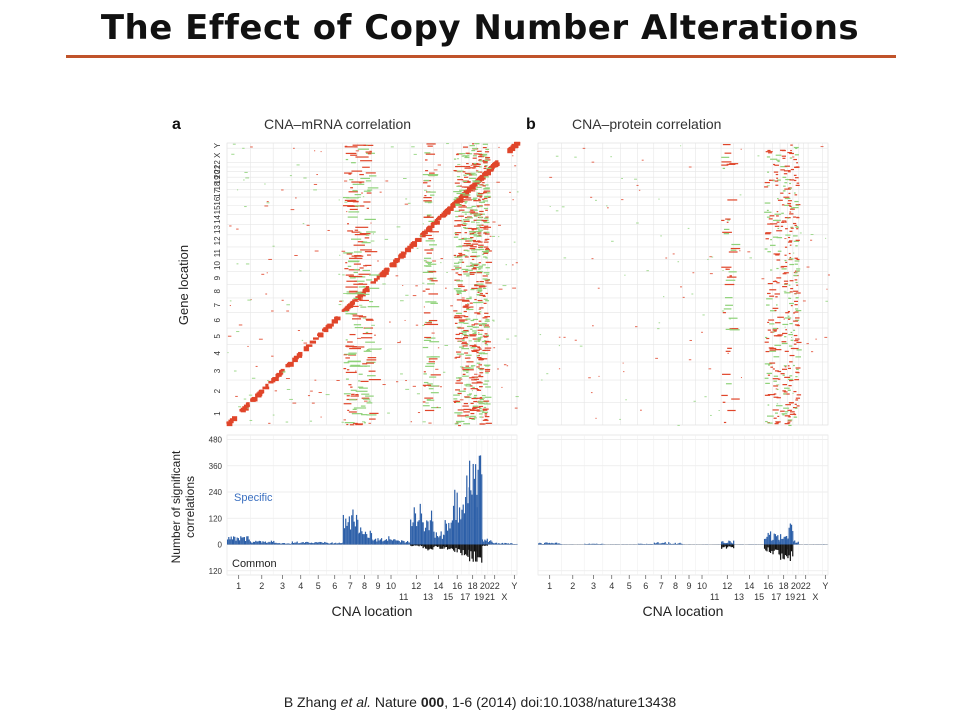 The height and width of the screenshot is (720, 960). What do you see at coordinates (217, 173) in the screenshot?
I see `gene-tick-label: 20` at bounding box center [217, 173].